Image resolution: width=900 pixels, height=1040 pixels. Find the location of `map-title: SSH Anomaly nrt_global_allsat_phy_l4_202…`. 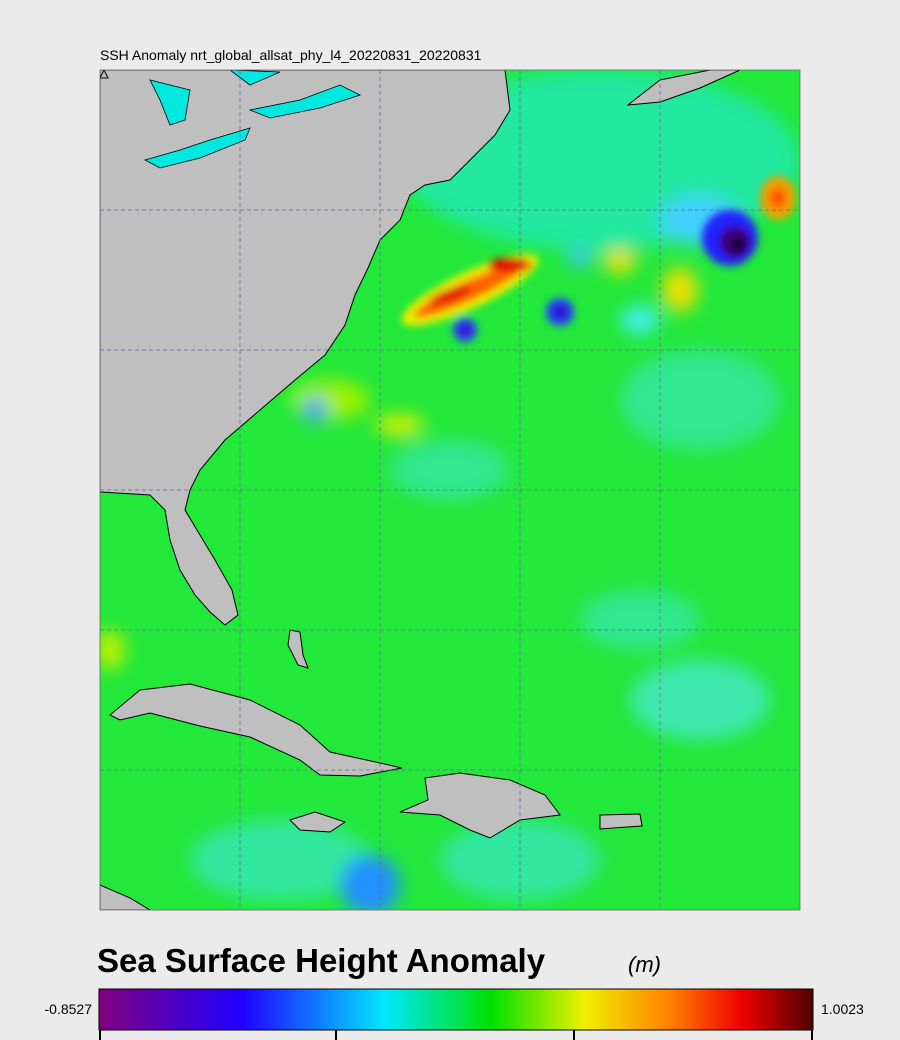

map-title: SSH Anomaly nrt_global_allsat_phy_l4_202… is located at coordinates (291, 55).